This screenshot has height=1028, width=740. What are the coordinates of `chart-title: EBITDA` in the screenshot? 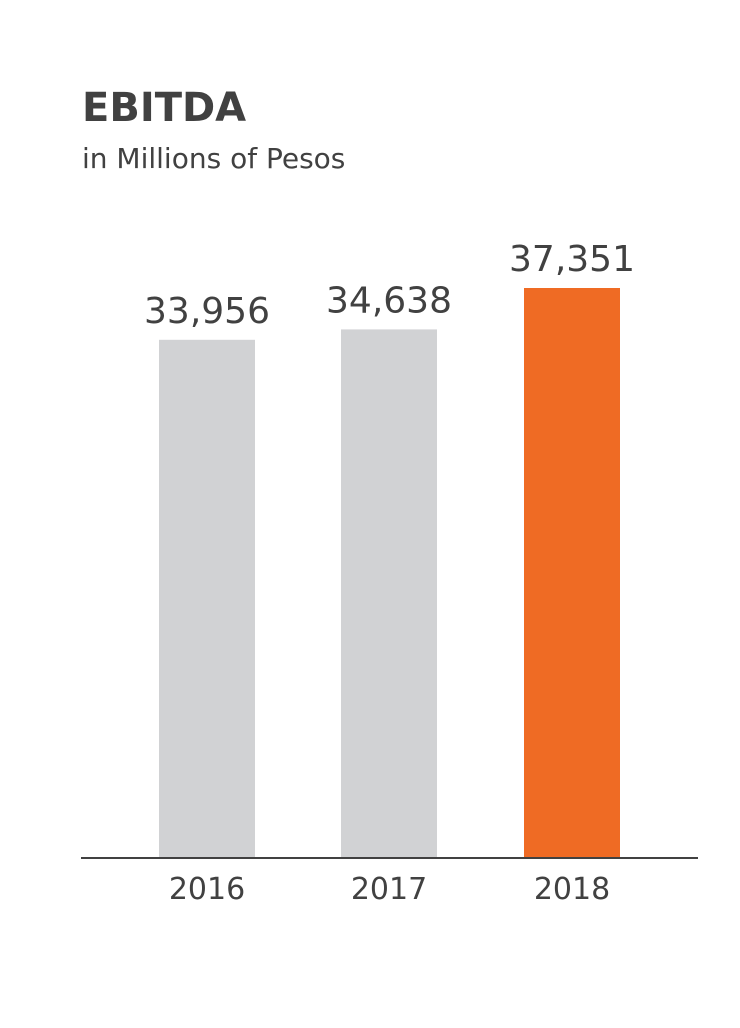 It's located at (164, 108).